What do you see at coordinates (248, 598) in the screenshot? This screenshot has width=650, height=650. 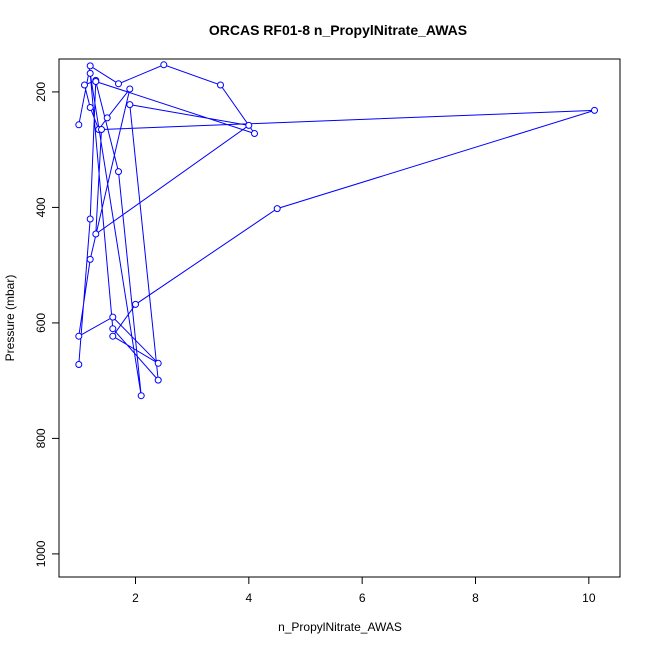 I see `x-tick-label: 4` at bounding box center [248, 598].